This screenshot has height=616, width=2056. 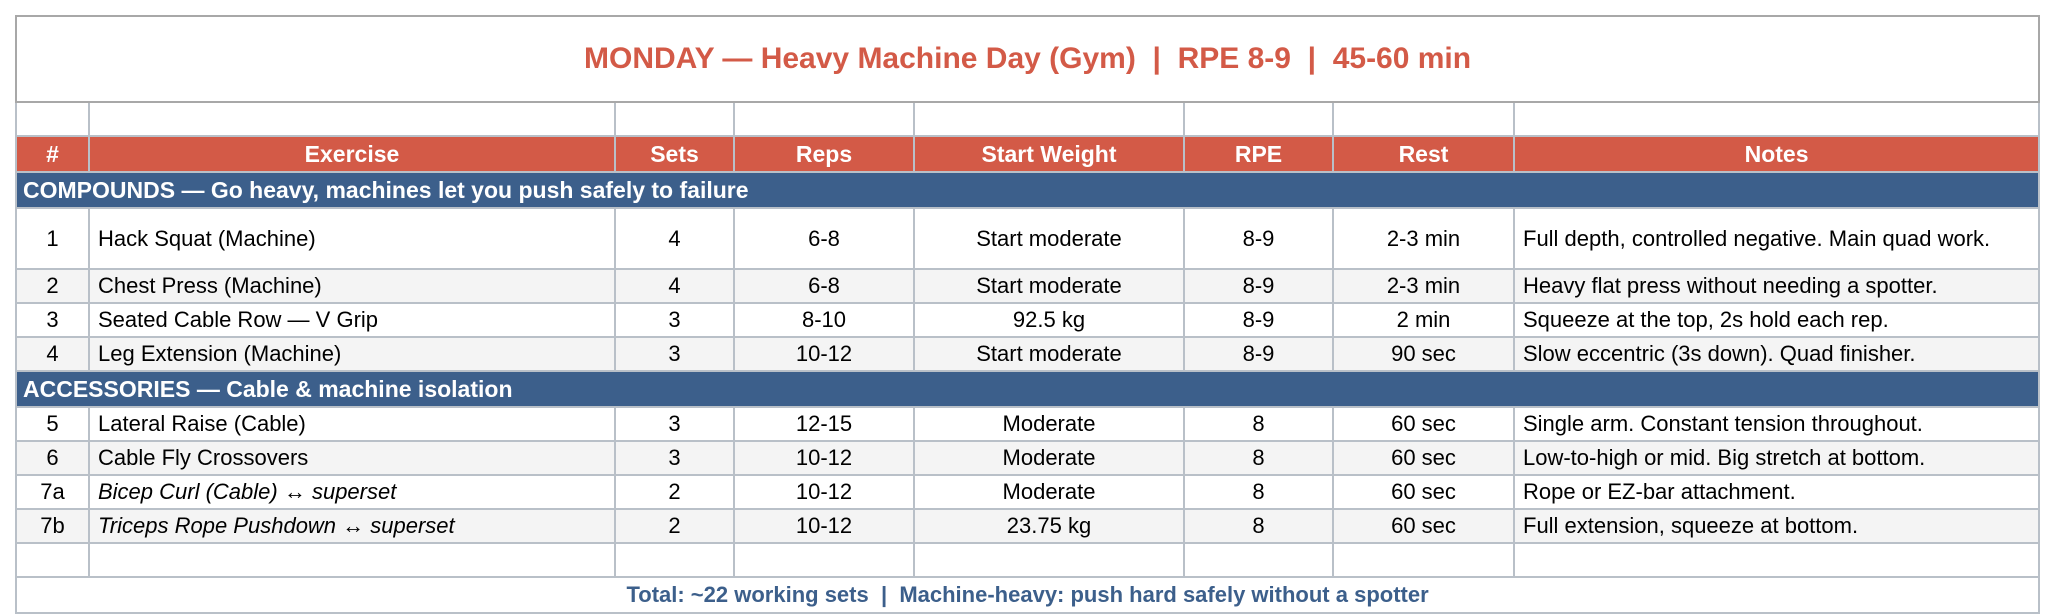 What do you see at coordinates (52, 286) in the screenshot?
I see `cell-num: 2` at bounding box center [52, 286].